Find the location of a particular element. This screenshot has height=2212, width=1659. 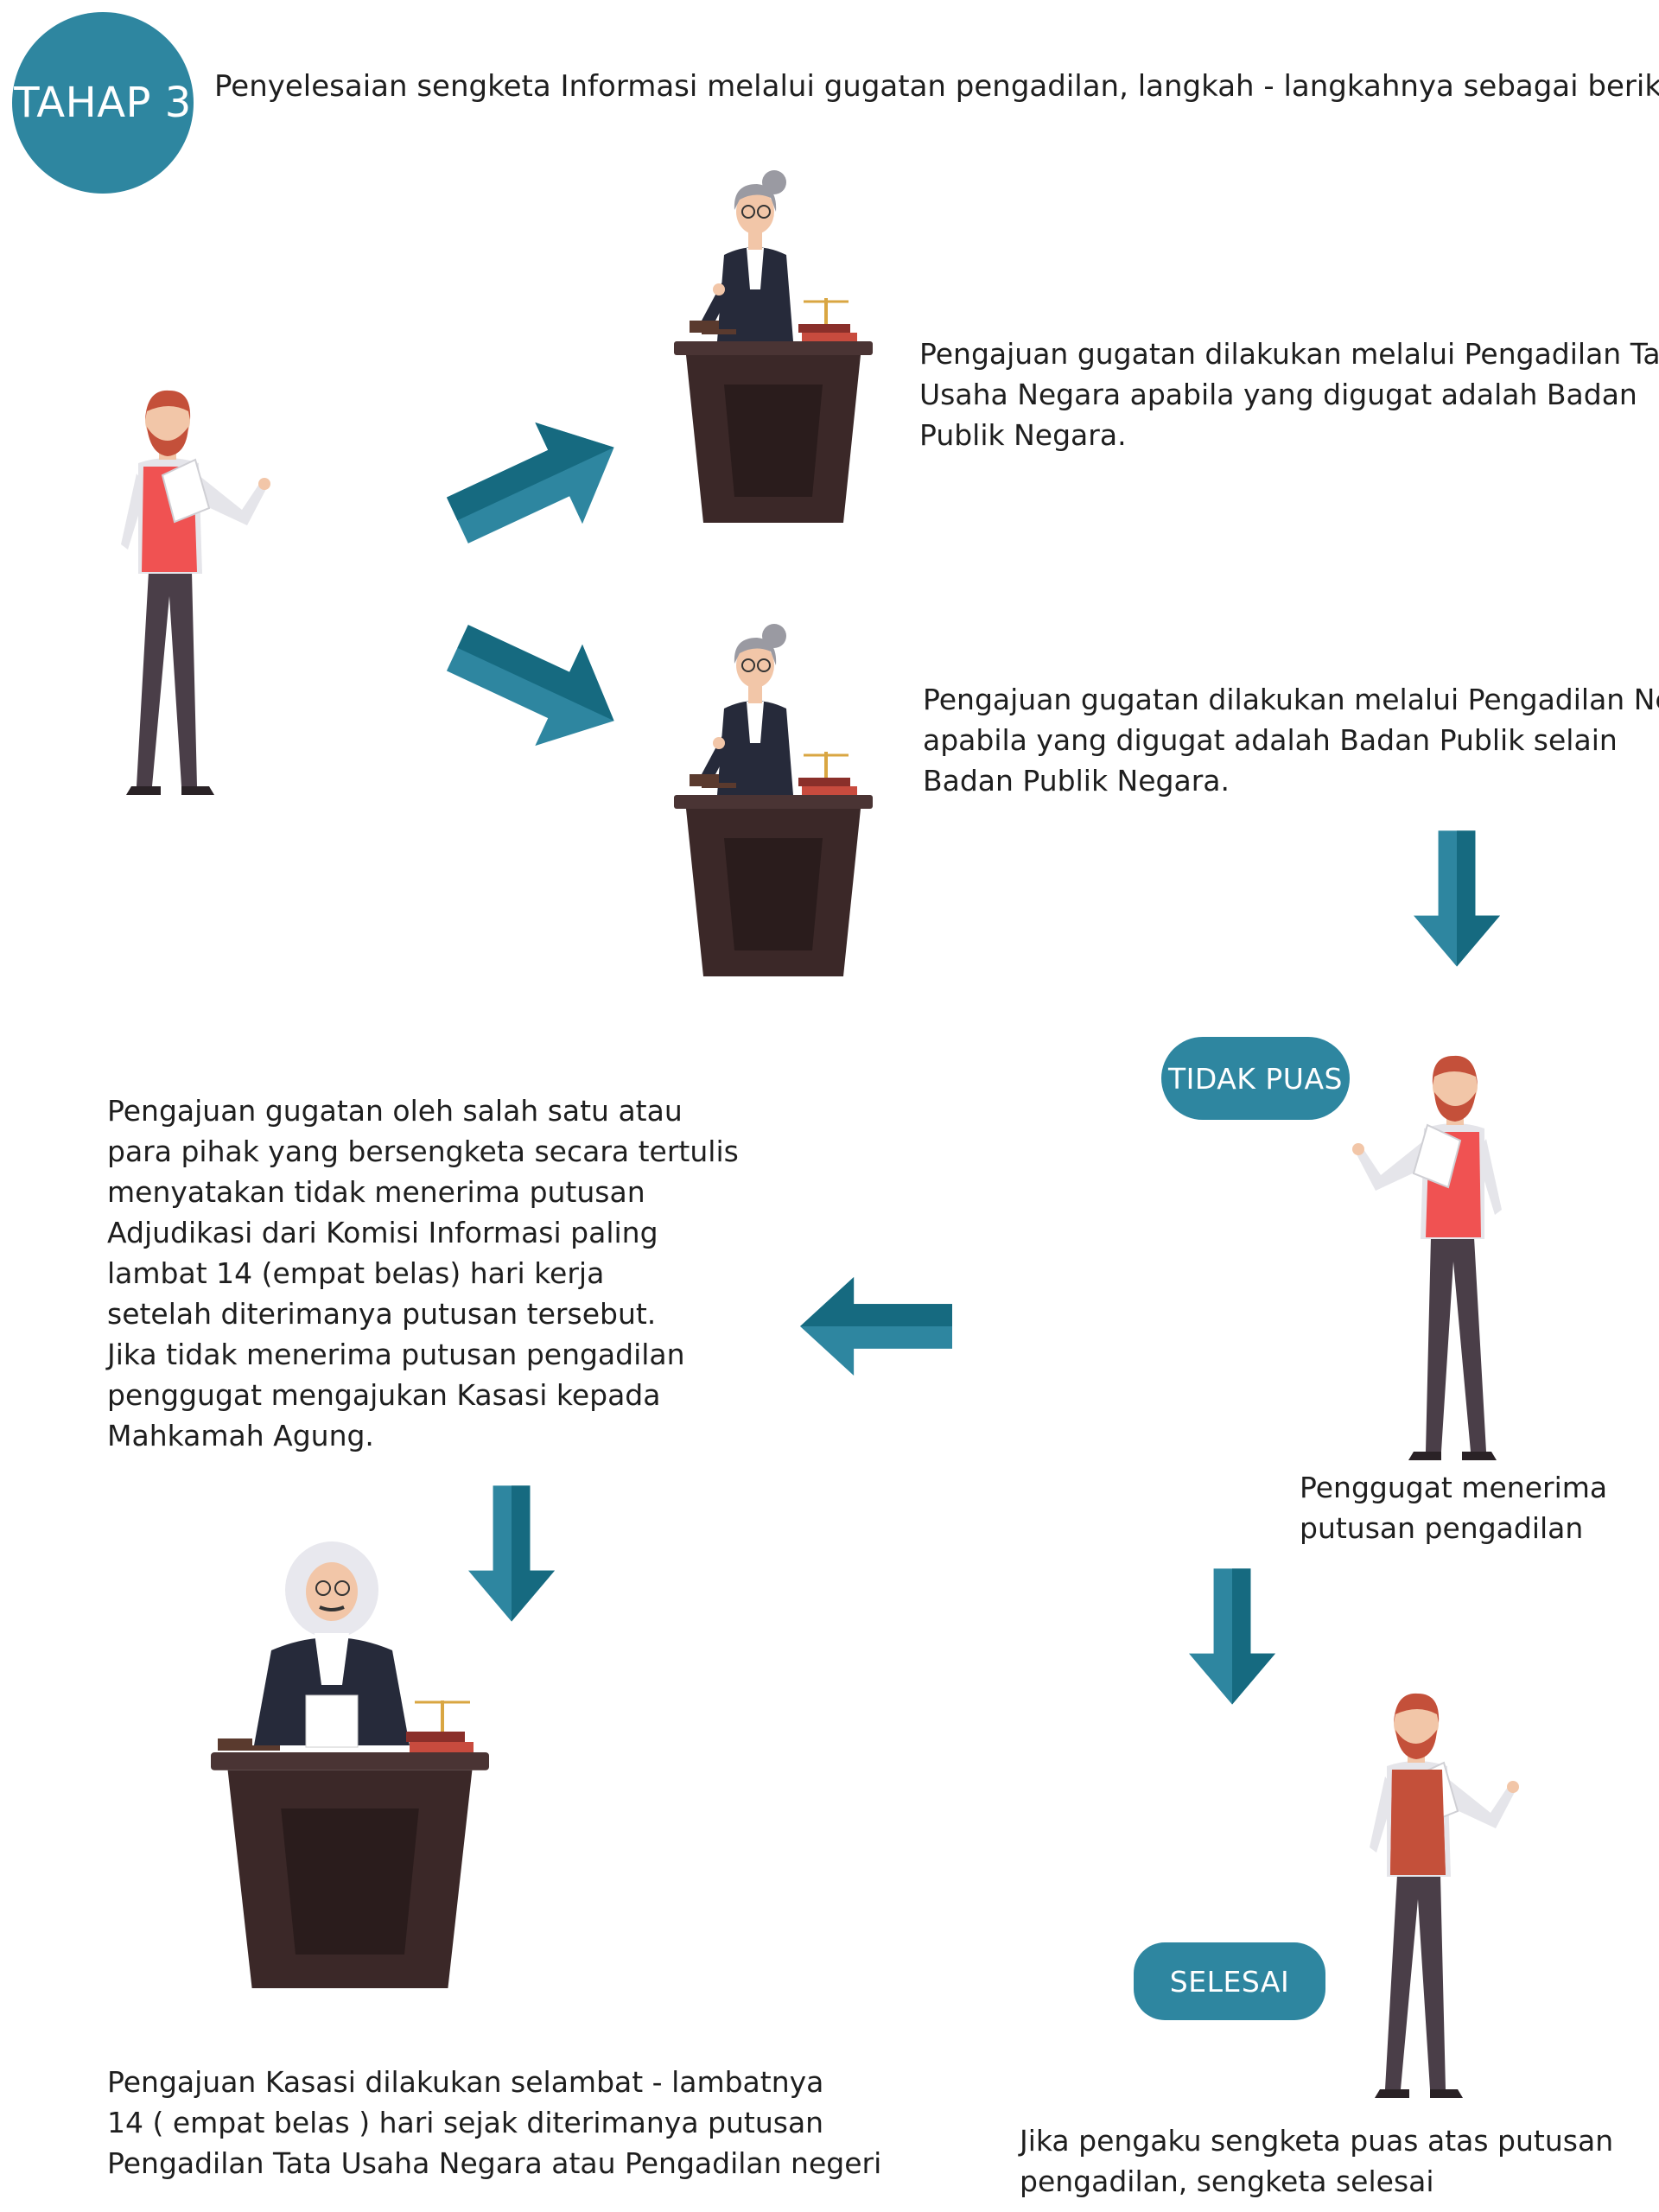

selesai-bubble: SELESAI is located at coordinates (1229, 1981).